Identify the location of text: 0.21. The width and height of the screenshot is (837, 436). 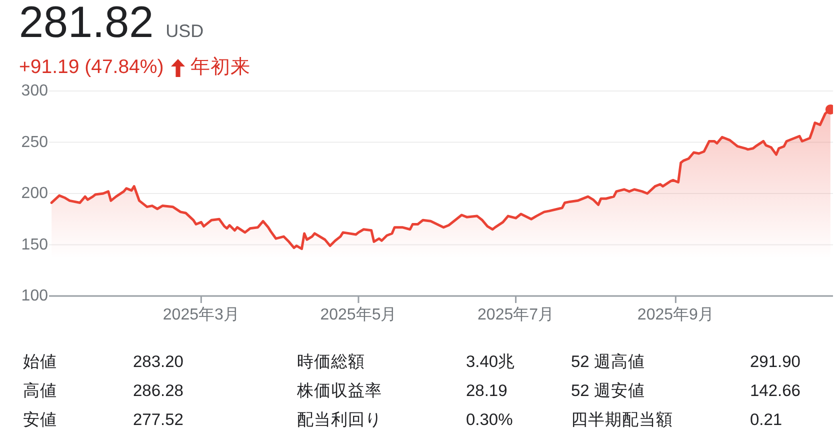
(766, 420).